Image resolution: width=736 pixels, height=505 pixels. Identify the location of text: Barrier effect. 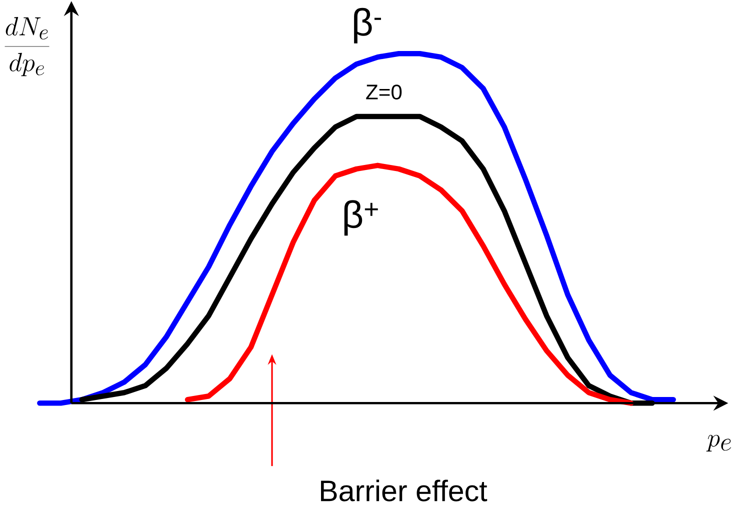
(404, 491).